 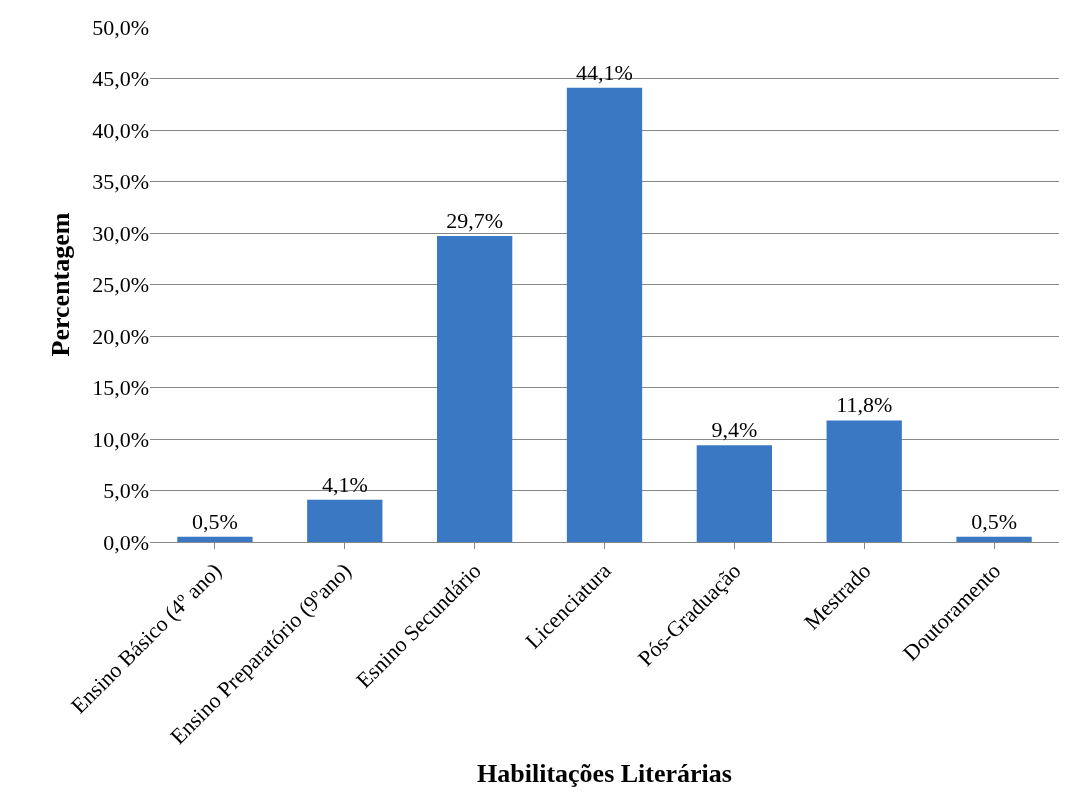 What do you see at coordinates (126, 542) in the screenshot?
I see `y-tick-label: 0,0%` at bounding box center [126, 542].